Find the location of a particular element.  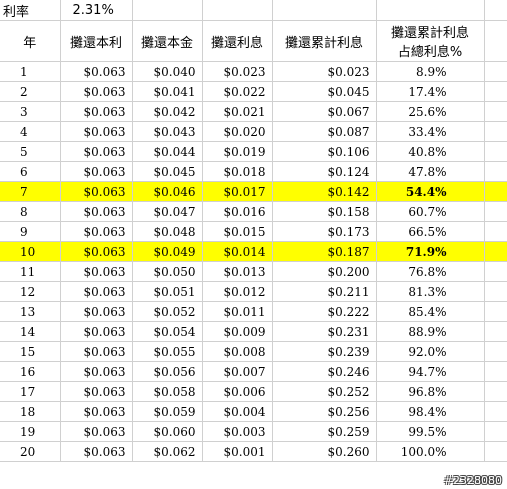

interest-cell: $0.011 is located at coordinates (237, 311).